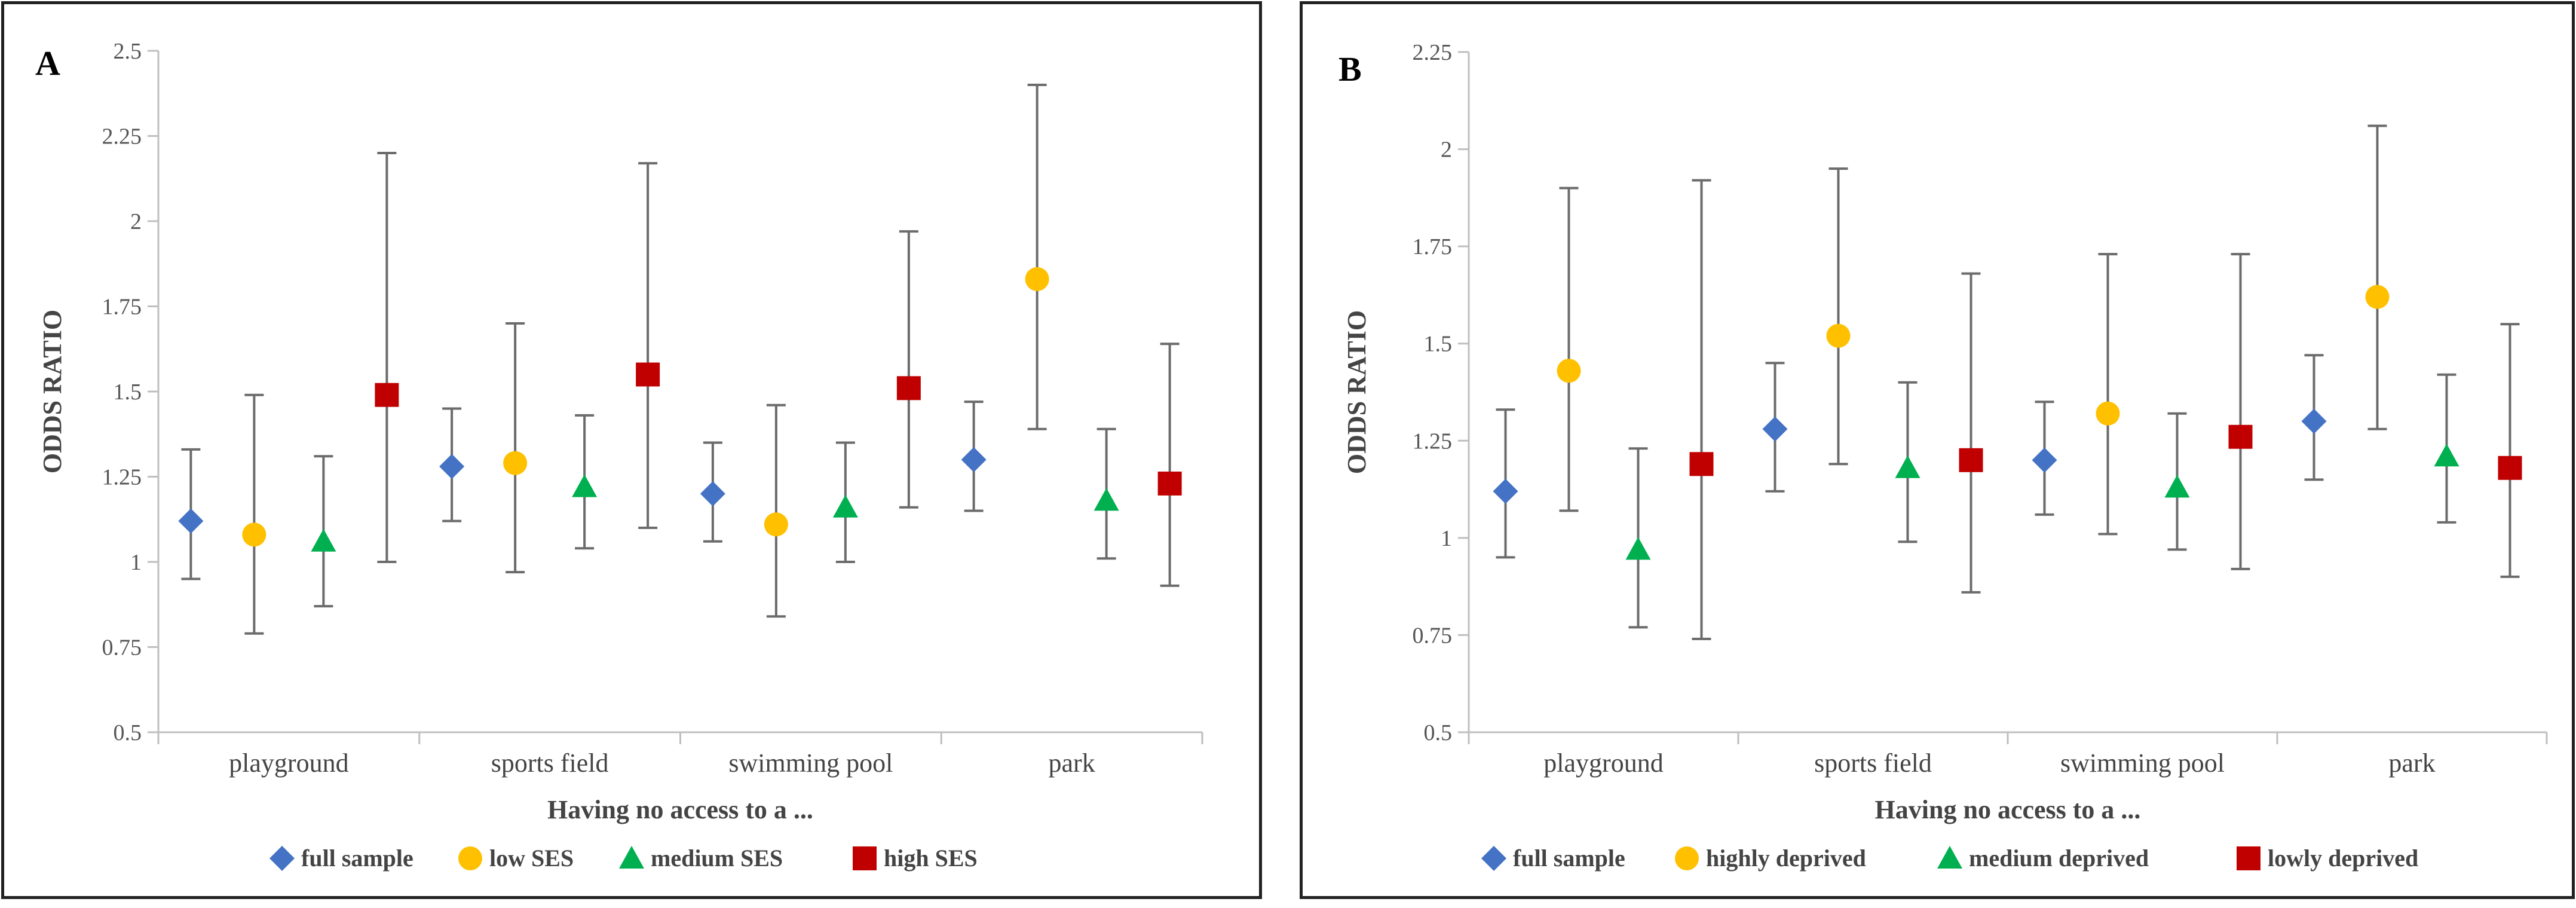 The width and height of the screenshot is (2576, 908). Describe the element at coordinates (2446, 455) in the screenshot. I see `chart-b-point-medium-deprived-park` at that location.